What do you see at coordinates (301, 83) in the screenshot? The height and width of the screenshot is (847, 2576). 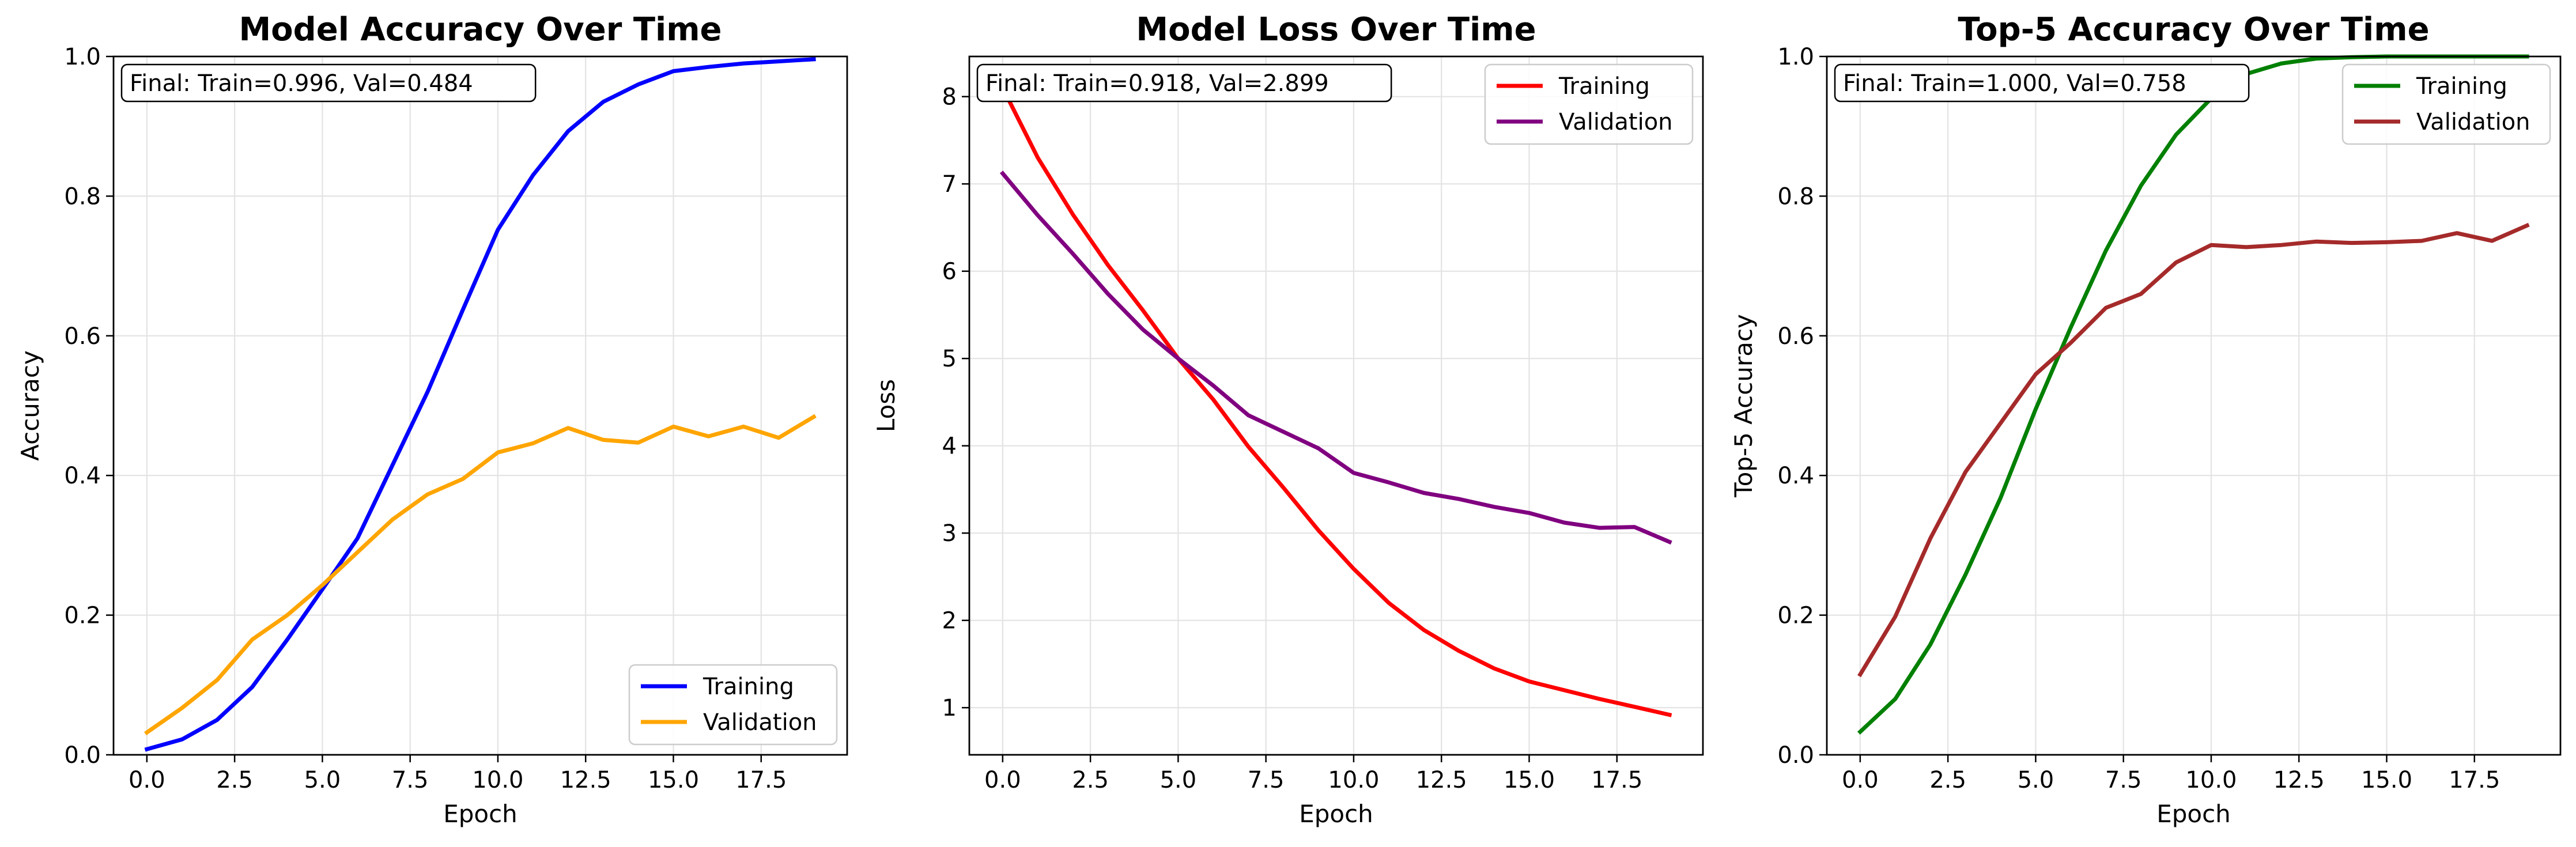 I see `annotation-text: Final: Train=0.996, Val=0.484` at bounding box center [301, 83].